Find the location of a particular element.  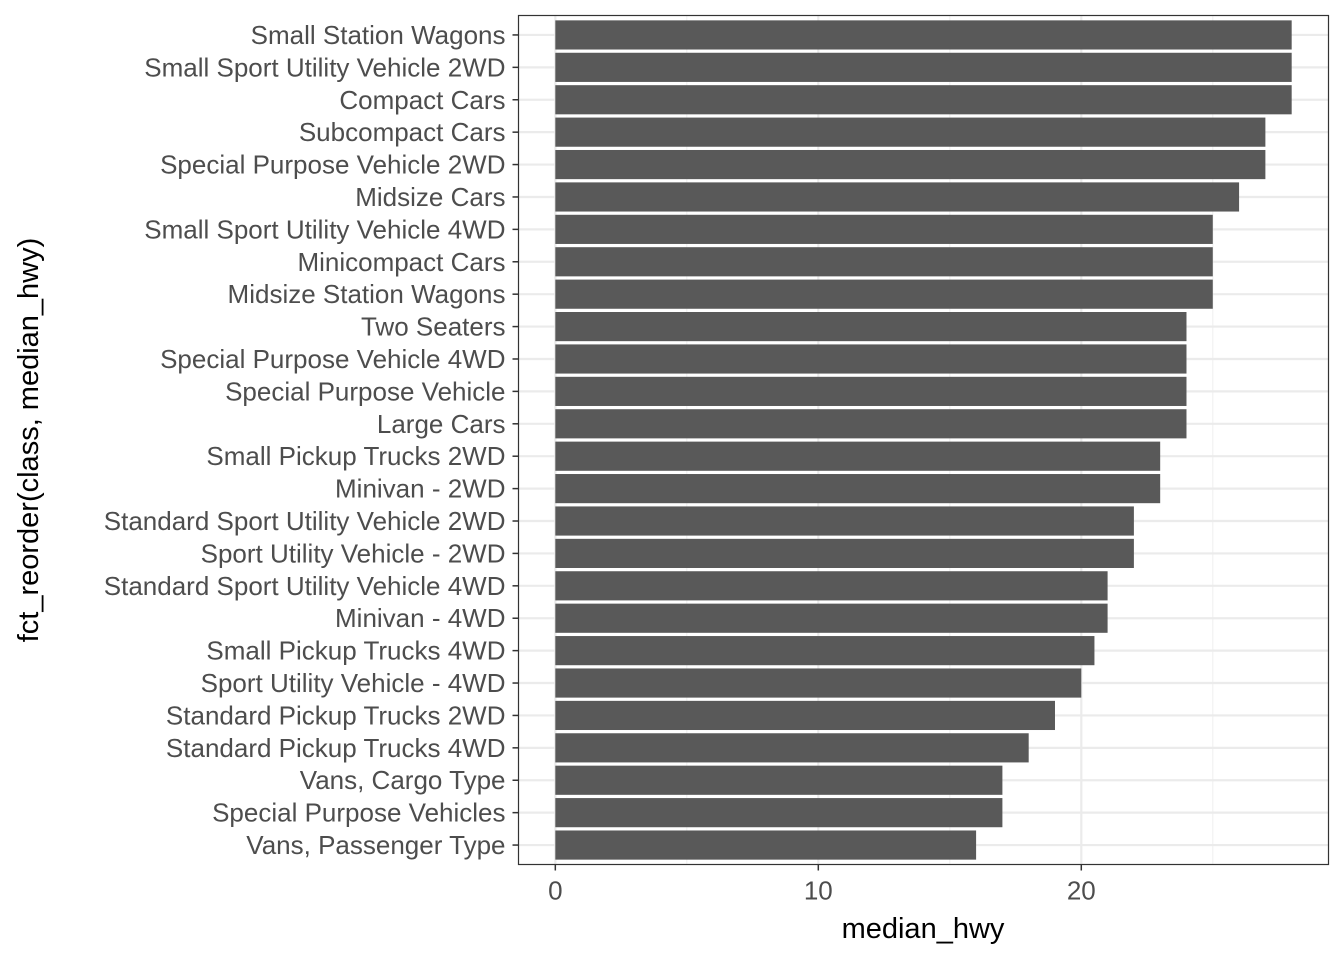

y-tick-label: Minivan - 2WD is located at coordinates (420, 489).